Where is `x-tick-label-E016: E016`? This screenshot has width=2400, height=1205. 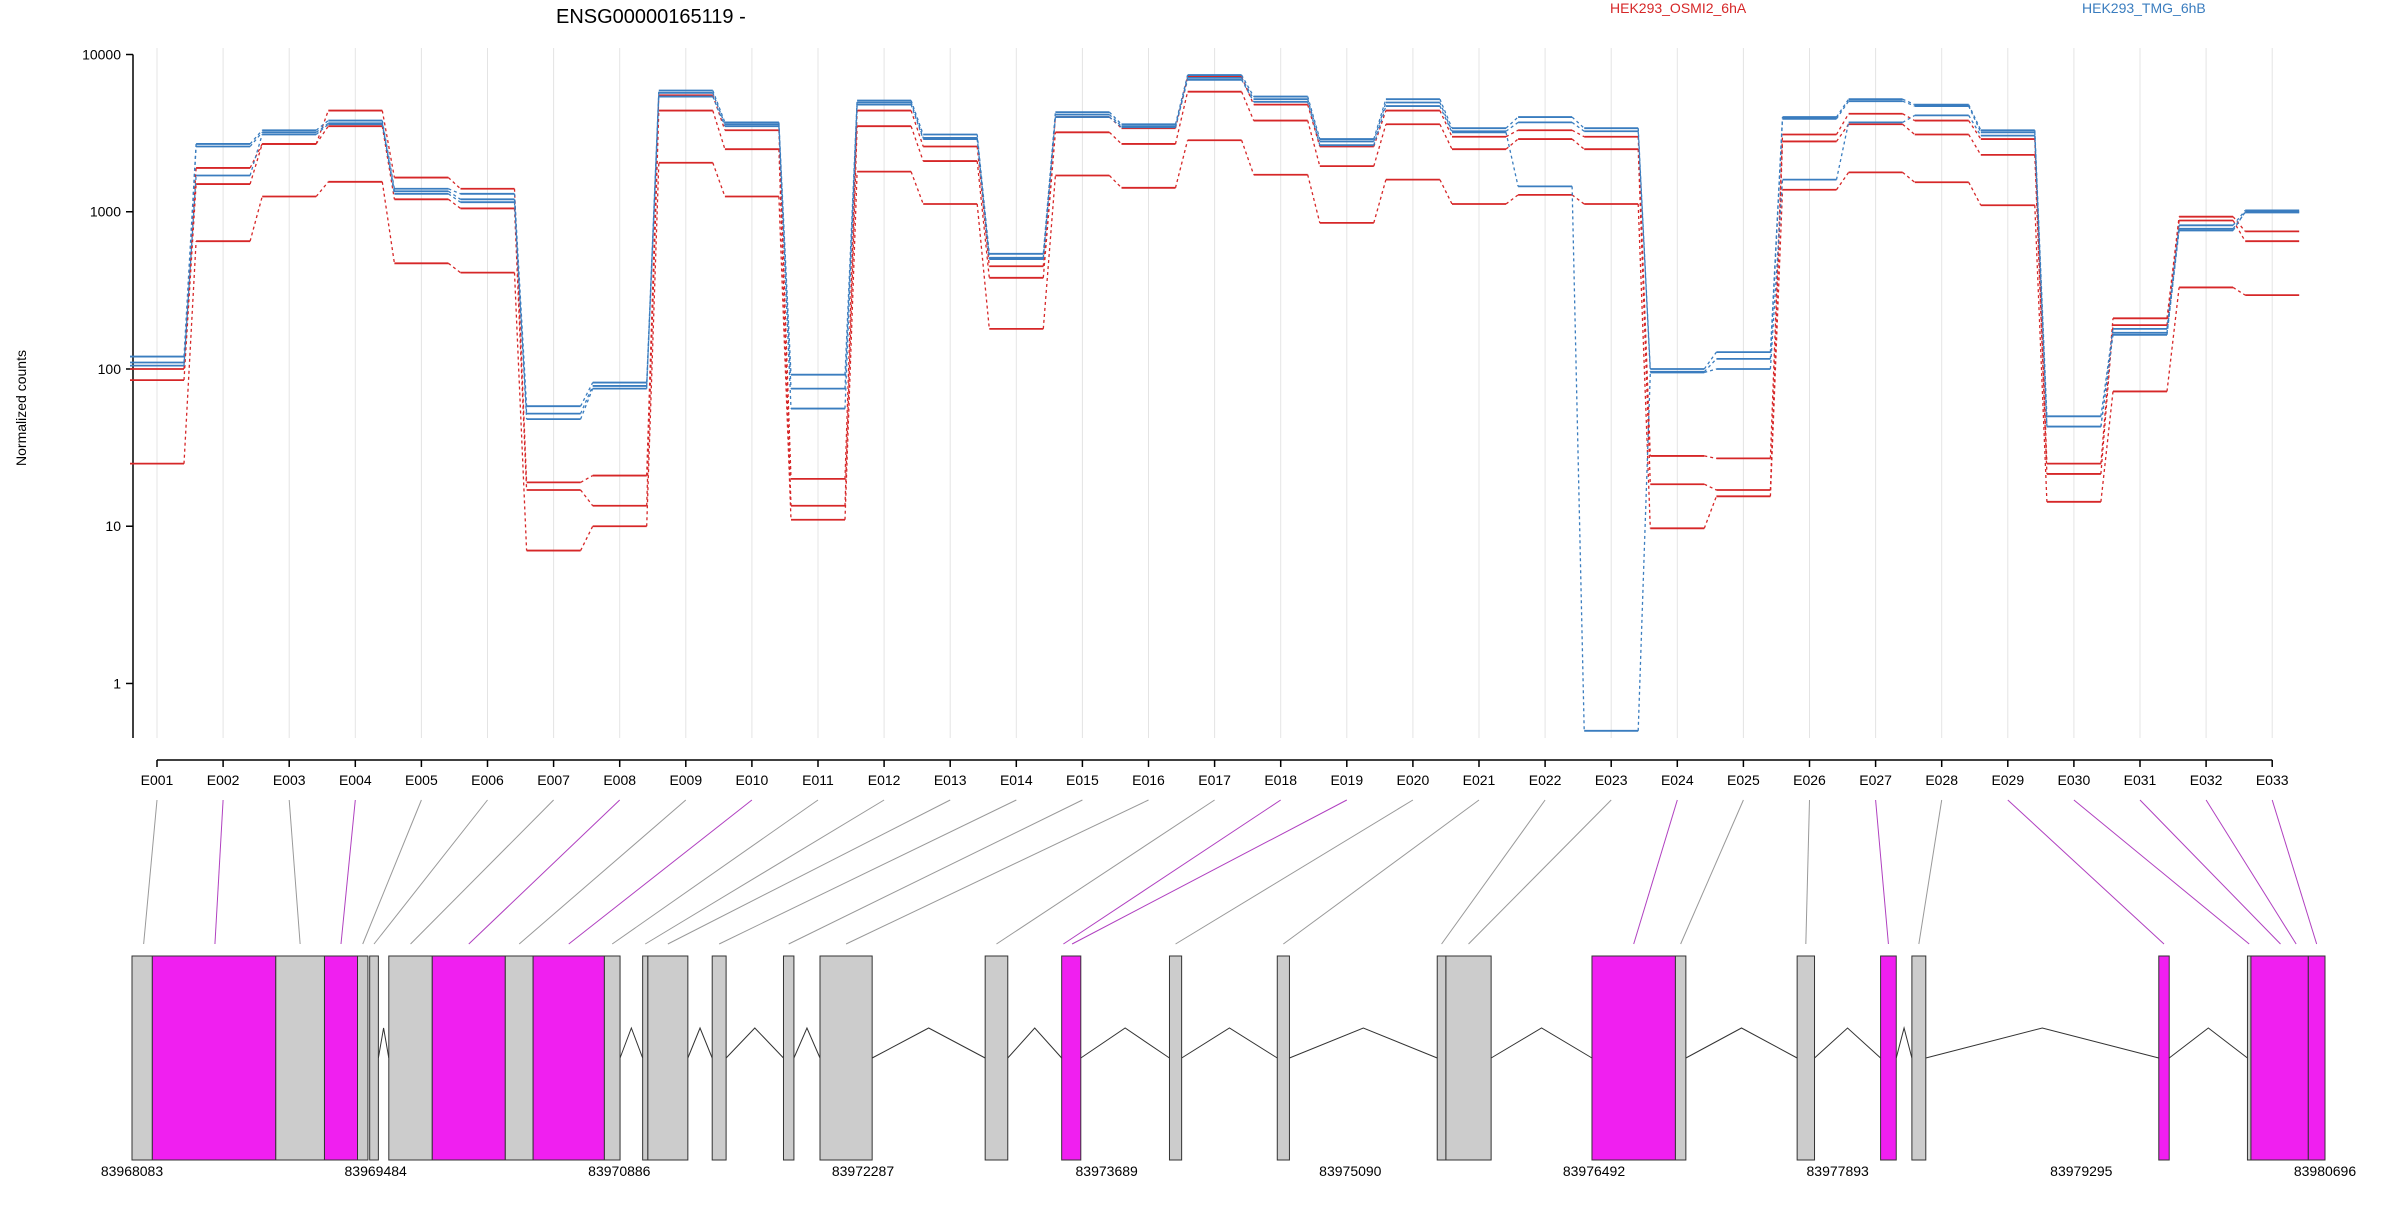
x-tick-label-E016: E016 is located at coordinates (1148, 780).